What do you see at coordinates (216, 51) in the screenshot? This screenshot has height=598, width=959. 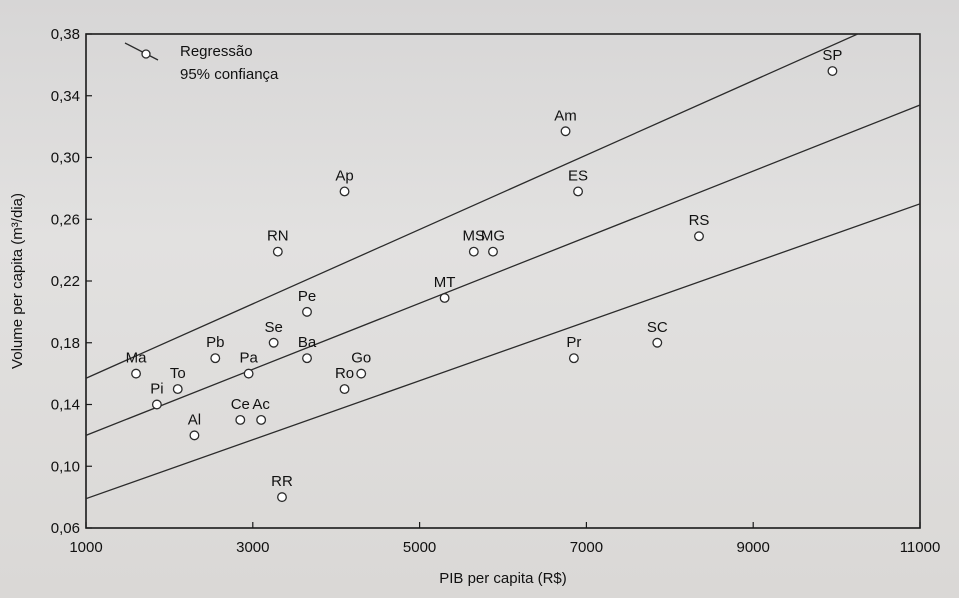 I see `legend-entry-regressao: Regressão` at bounding box center [216, 51].